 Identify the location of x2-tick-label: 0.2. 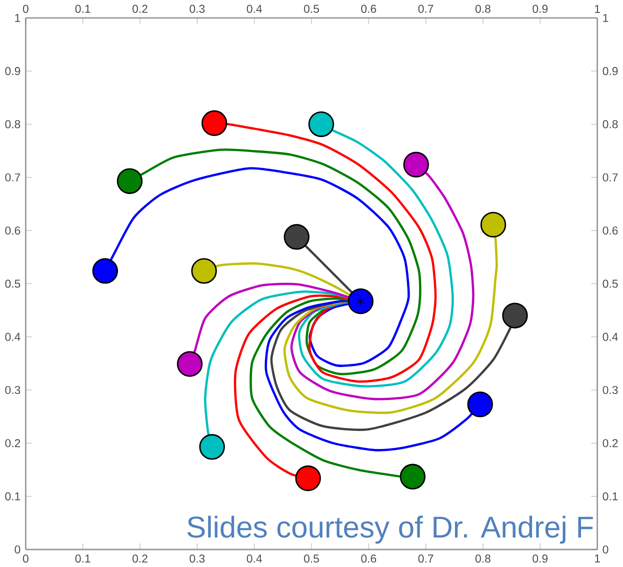
(140, 8).